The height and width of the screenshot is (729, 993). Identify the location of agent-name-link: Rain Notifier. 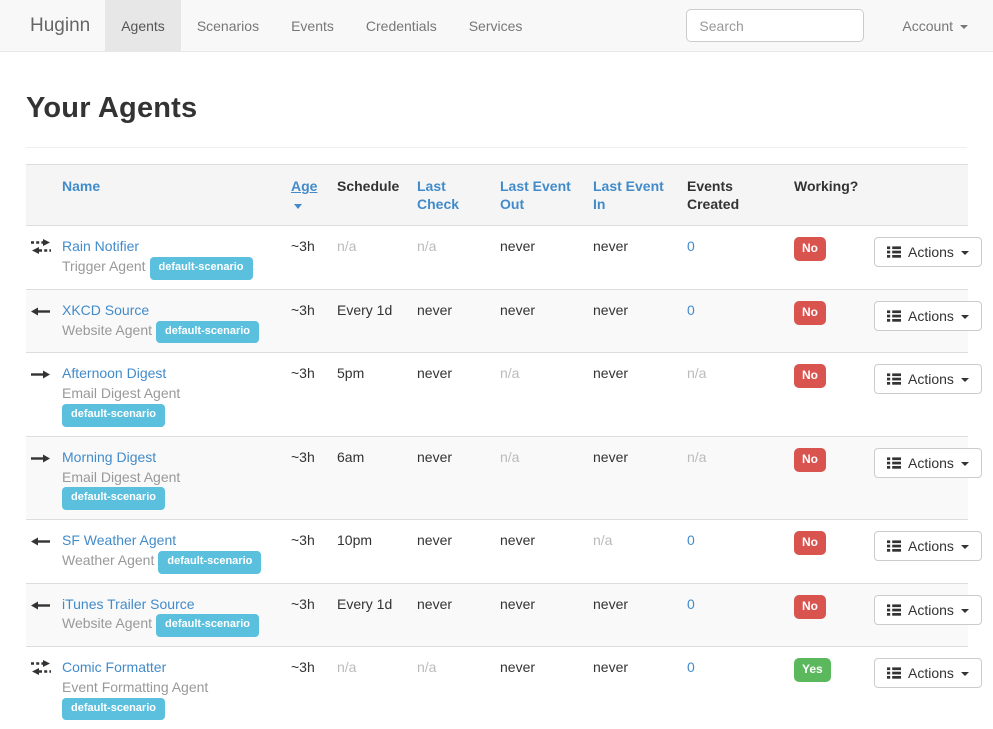
(101, 246).